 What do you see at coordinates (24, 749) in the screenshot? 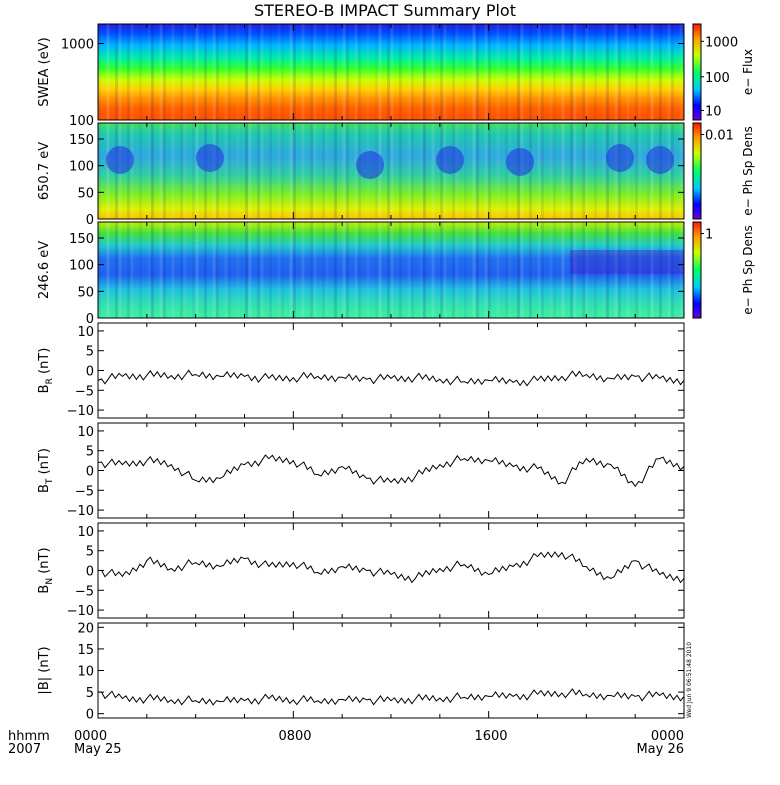
I see `x-label-year: 2007` at bounding box center [24, 749].